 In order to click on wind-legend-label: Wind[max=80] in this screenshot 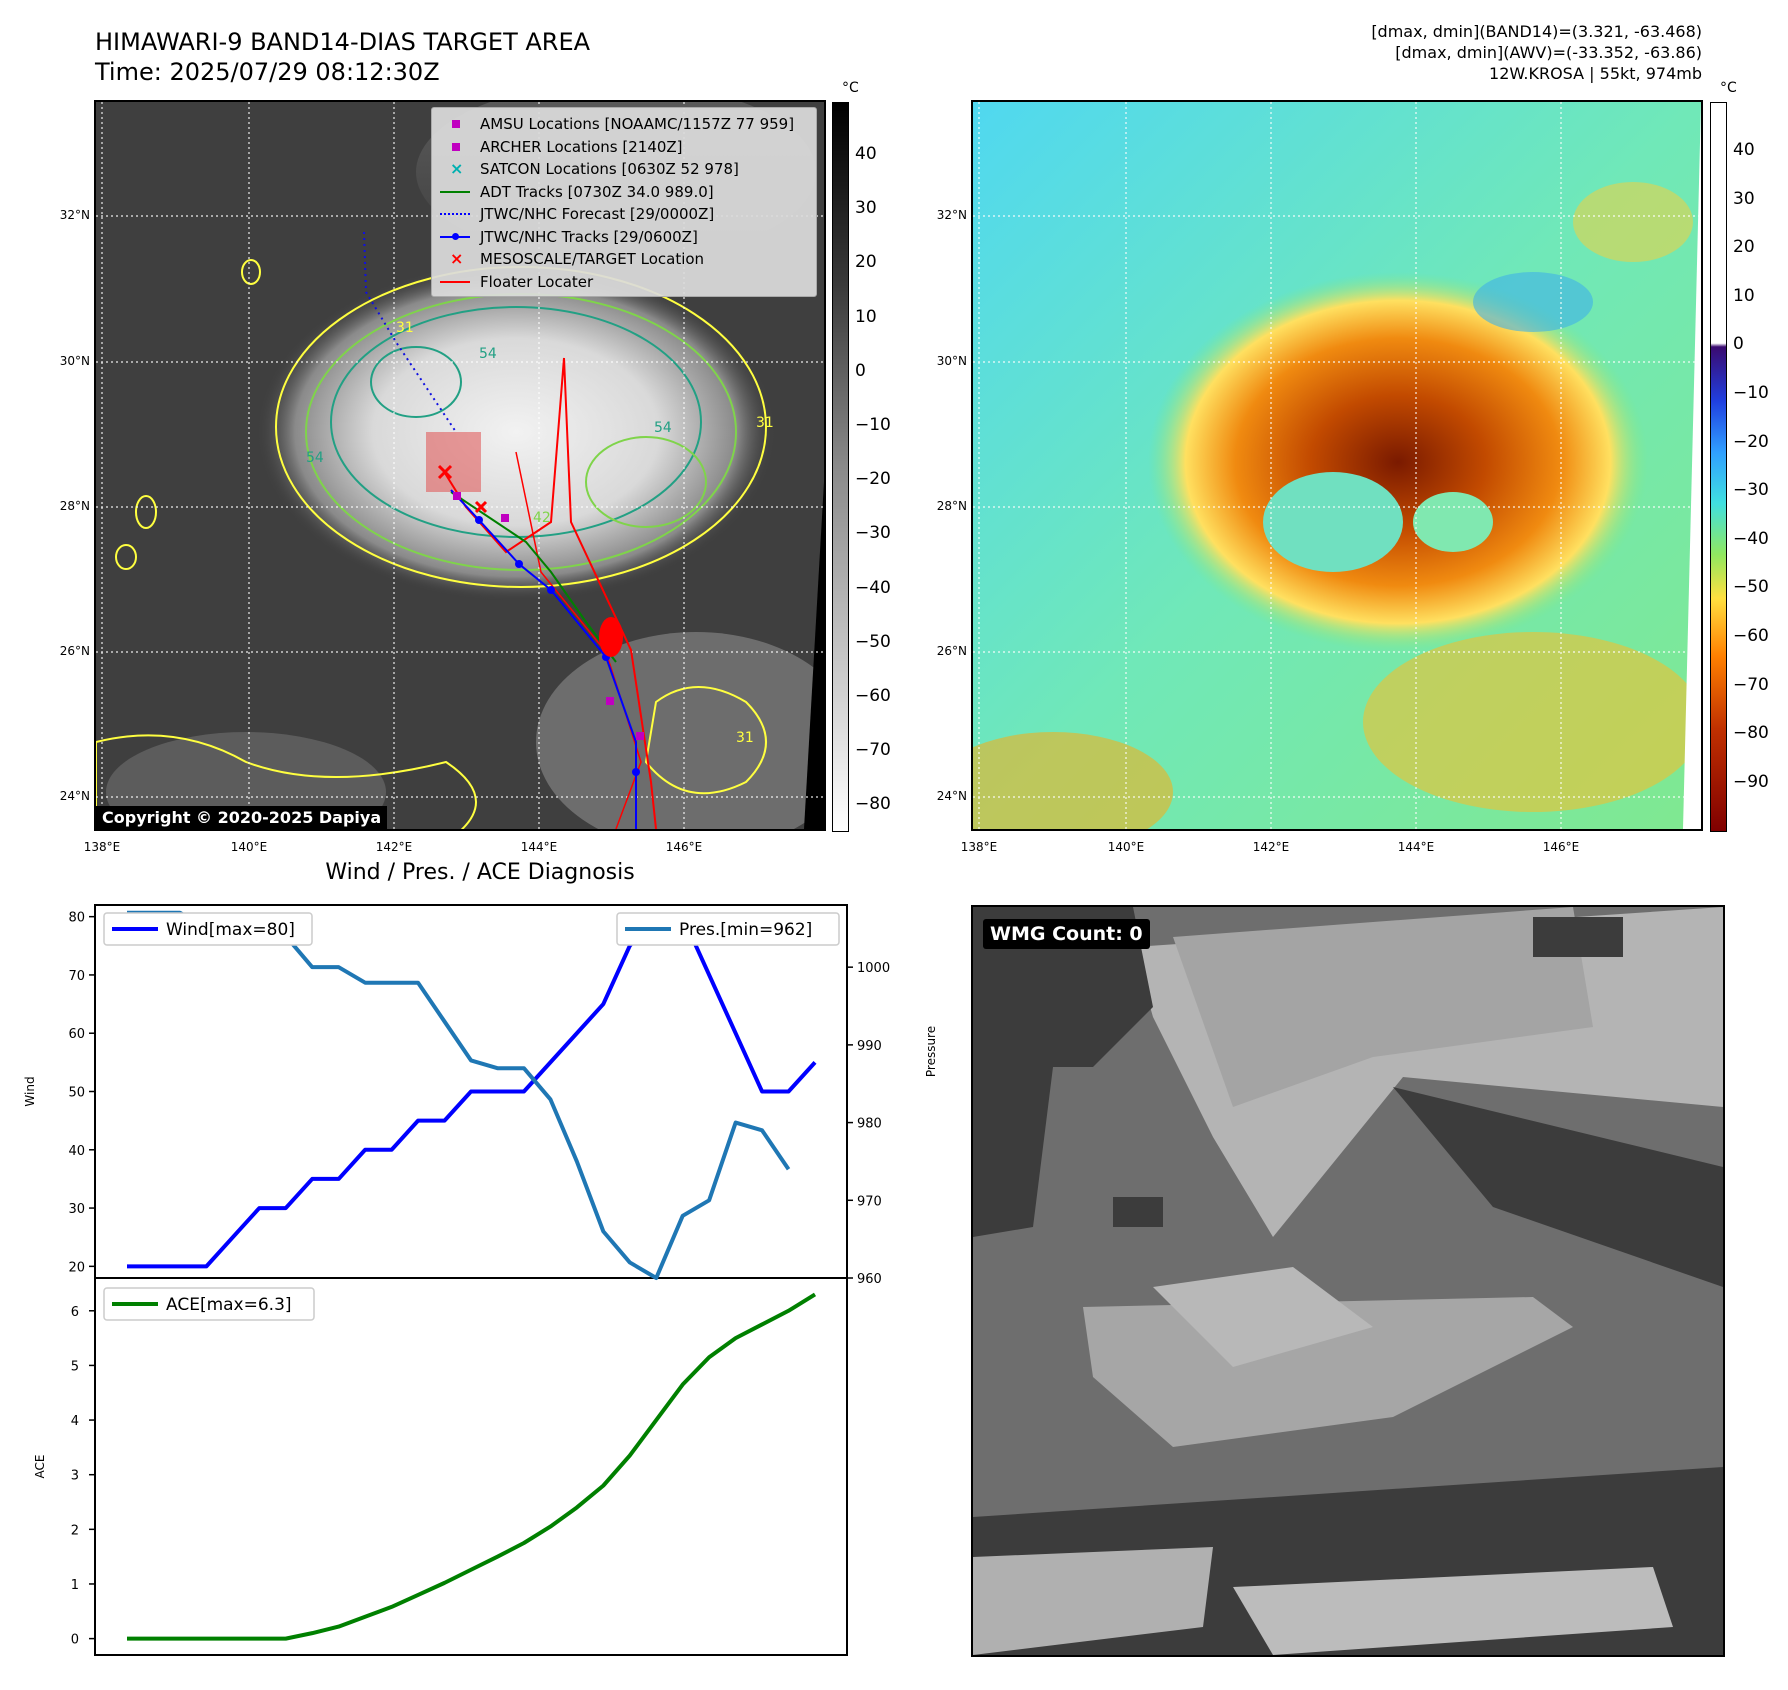, I will do `click(230, 930)`.